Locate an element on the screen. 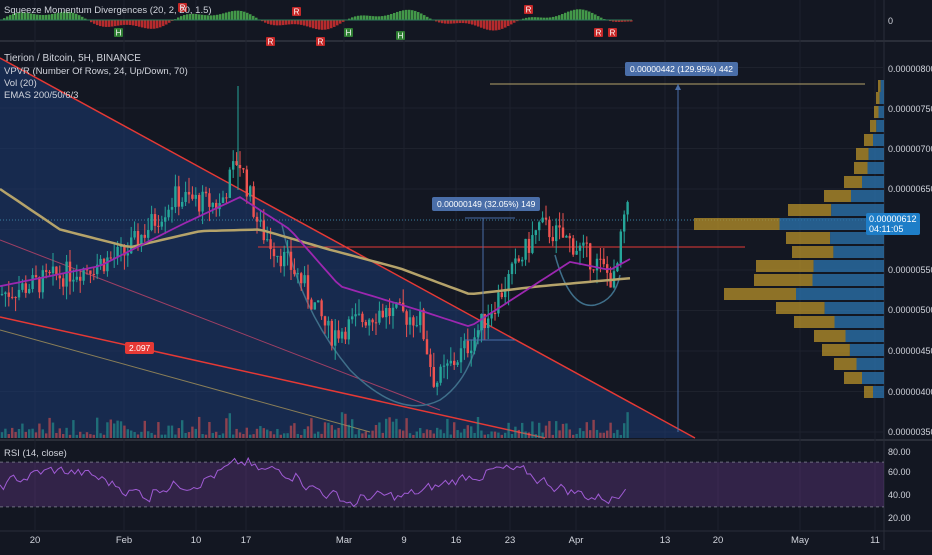 This screenshot has height=555, width=932. indicator-legend-emas: EMAS 200/50/6/3 is located at coordinates (41, 95).